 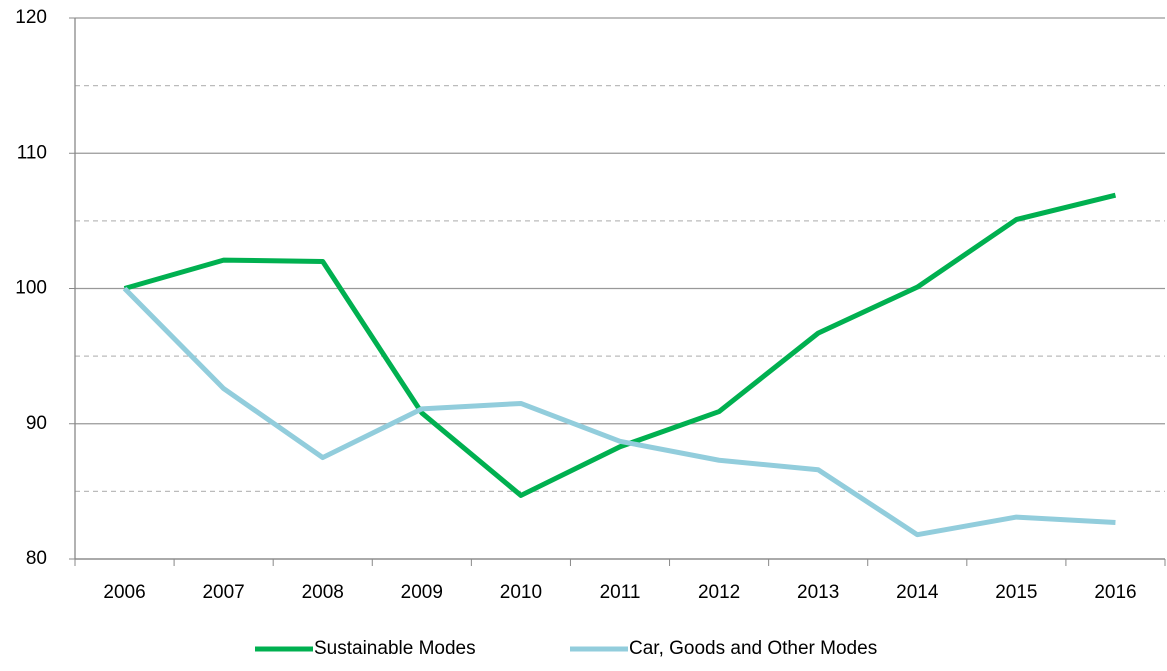 What do you see at coordinates (917, 592) in the screenshot?
I see `x-tick-label: 2014` at bounding box center [917, 592].